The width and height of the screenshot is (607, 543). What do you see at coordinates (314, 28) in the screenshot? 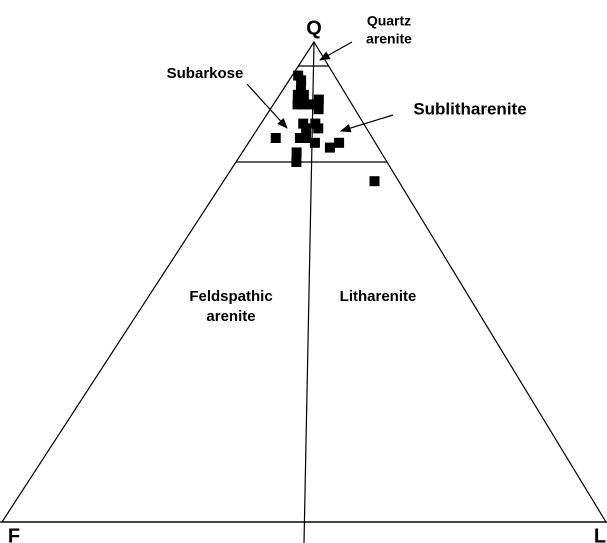
I see `apex-label: Q` at bounding box center [314, 28].